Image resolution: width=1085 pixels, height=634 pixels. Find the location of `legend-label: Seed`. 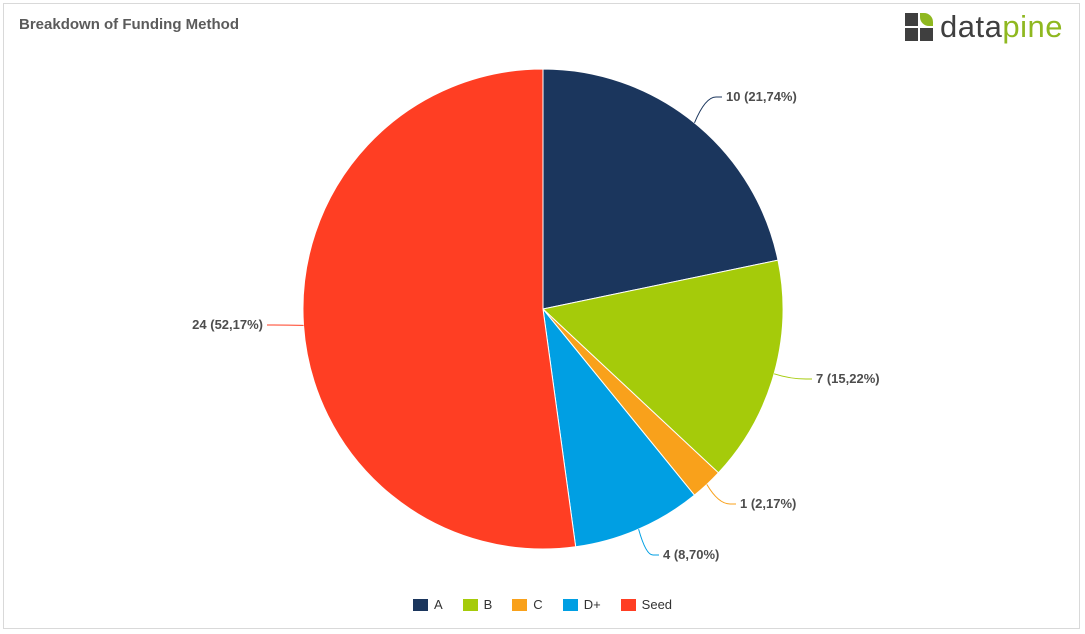

legend-label: Seed is located at coordinates (657, 604).